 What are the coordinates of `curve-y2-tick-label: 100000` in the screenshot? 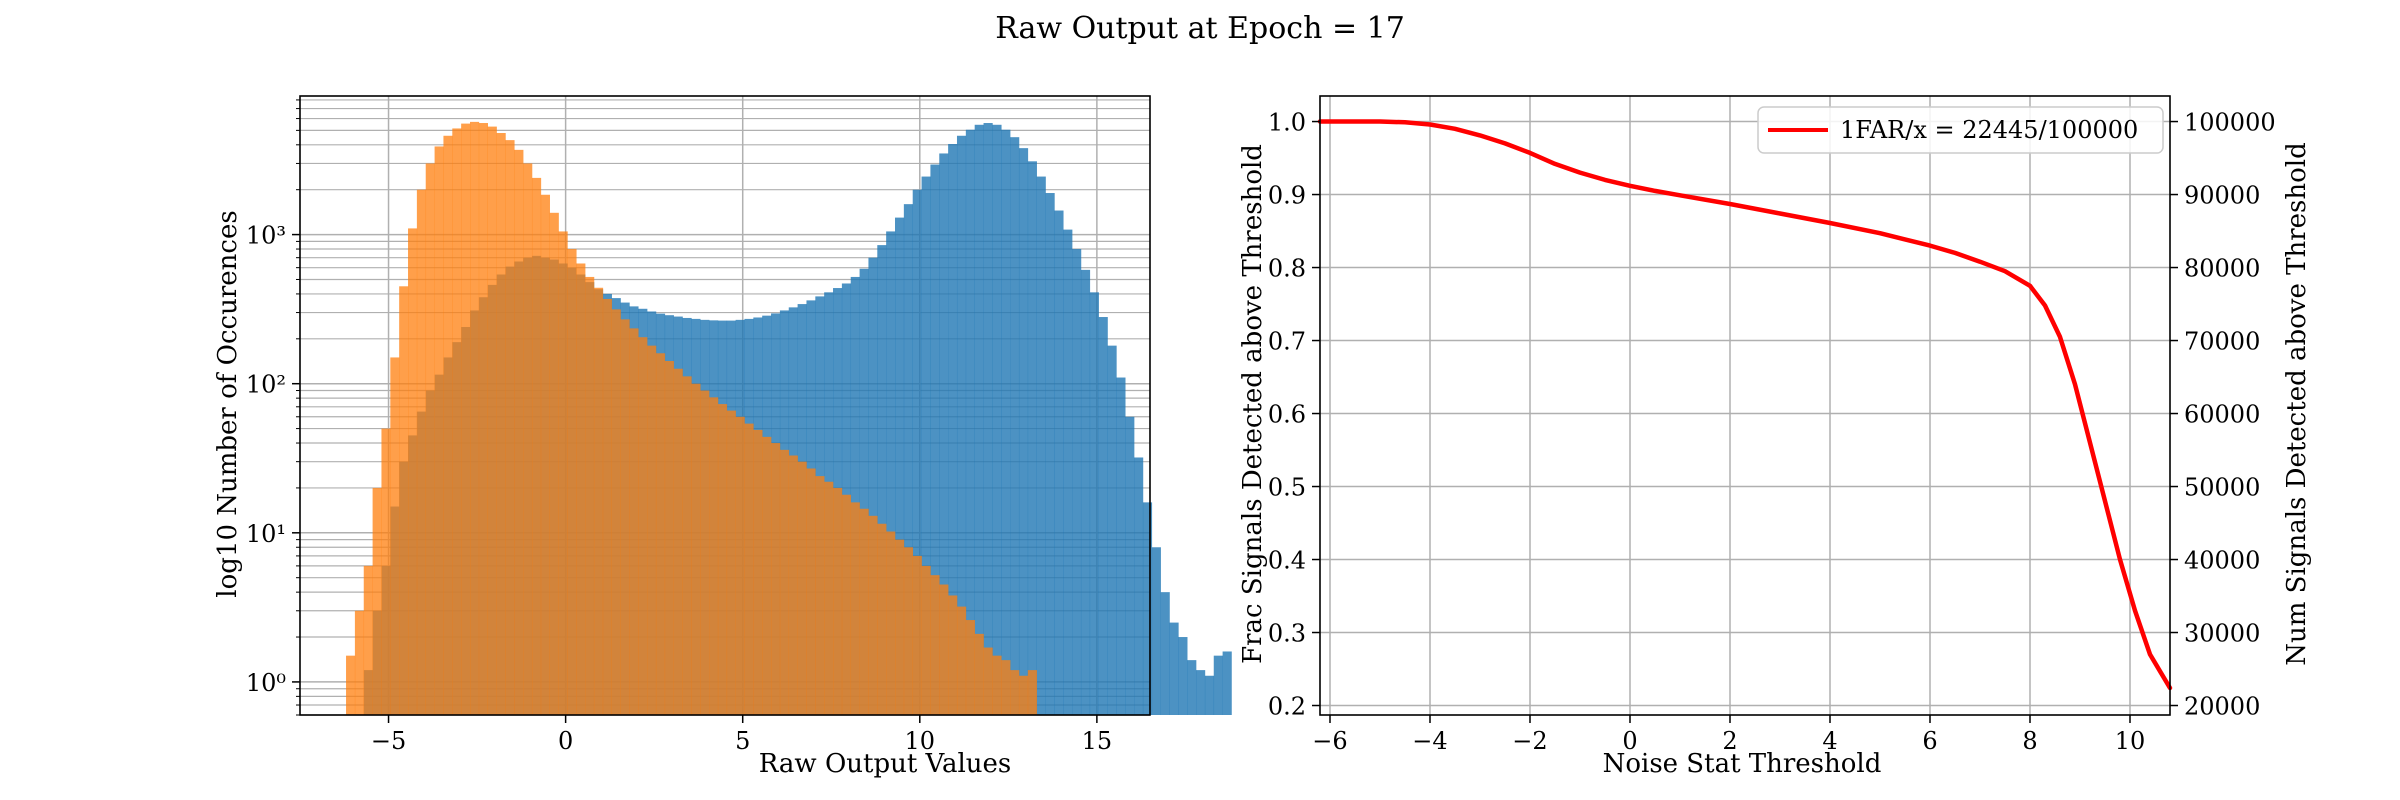 It's located at (2230, 123).